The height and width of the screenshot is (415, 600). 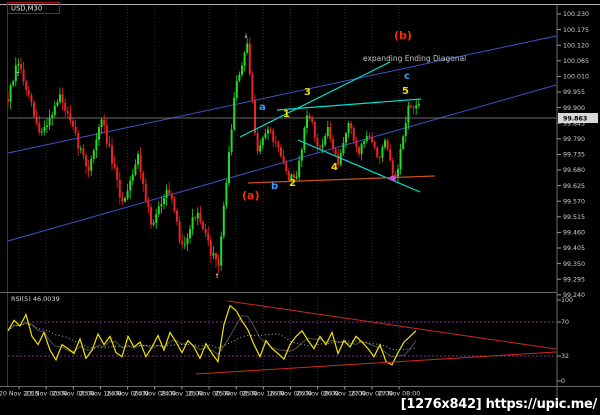 I want to click on svg-text: 23 Nov 00:00, so click(x=46, y=394).